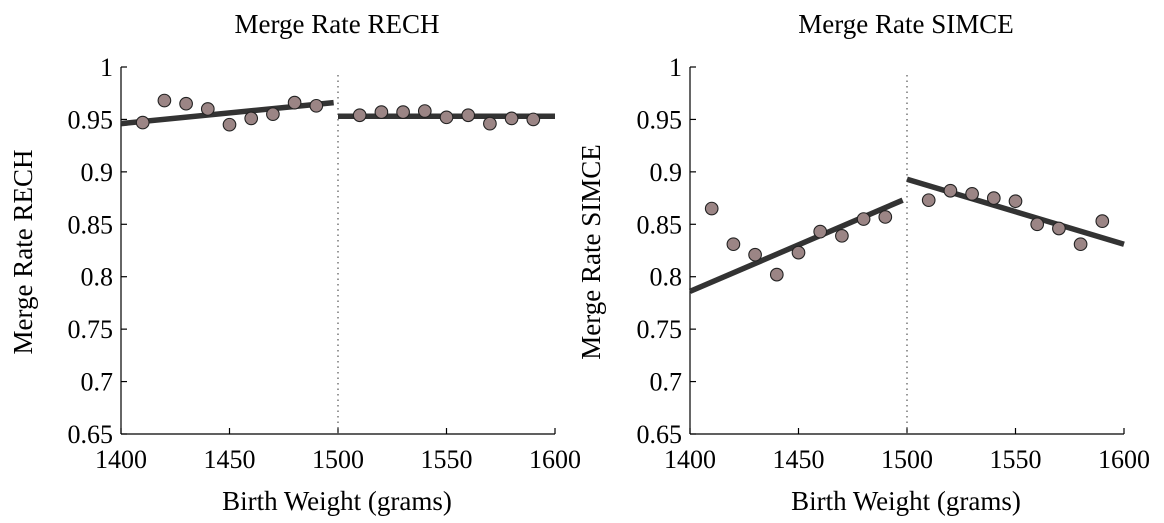 The height and width of the screenshot is (523, 1164). Describe the element at coordinates (337, 24) in the screenshot. I see `chart-title: Merge Rate RECH` at that location.